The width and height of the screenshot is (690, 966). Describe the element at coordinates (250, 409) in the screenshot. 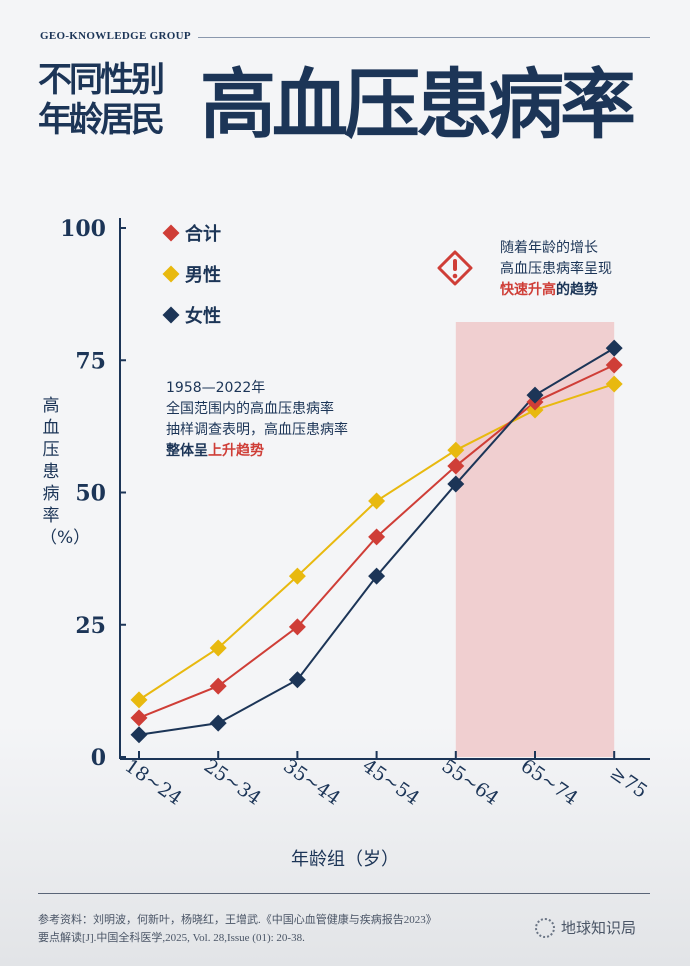

I see `annotation-line: 全国范围内的高血压患病率` at that location.